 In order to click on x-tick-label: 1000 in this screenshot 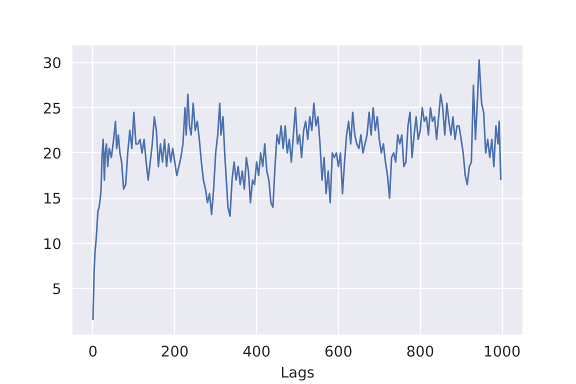, I will do `click(502, 352)`.